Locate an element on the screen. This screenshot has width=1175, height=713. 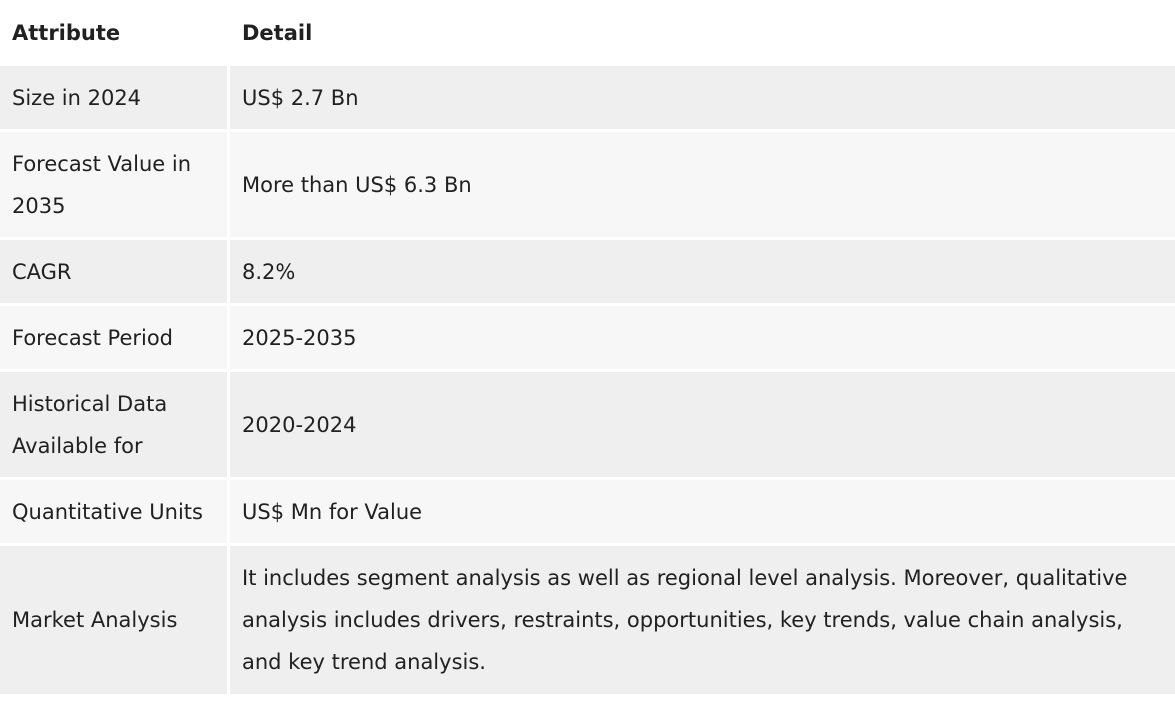
attribute-column-header: Attribute is located at coordinates (115, 33).